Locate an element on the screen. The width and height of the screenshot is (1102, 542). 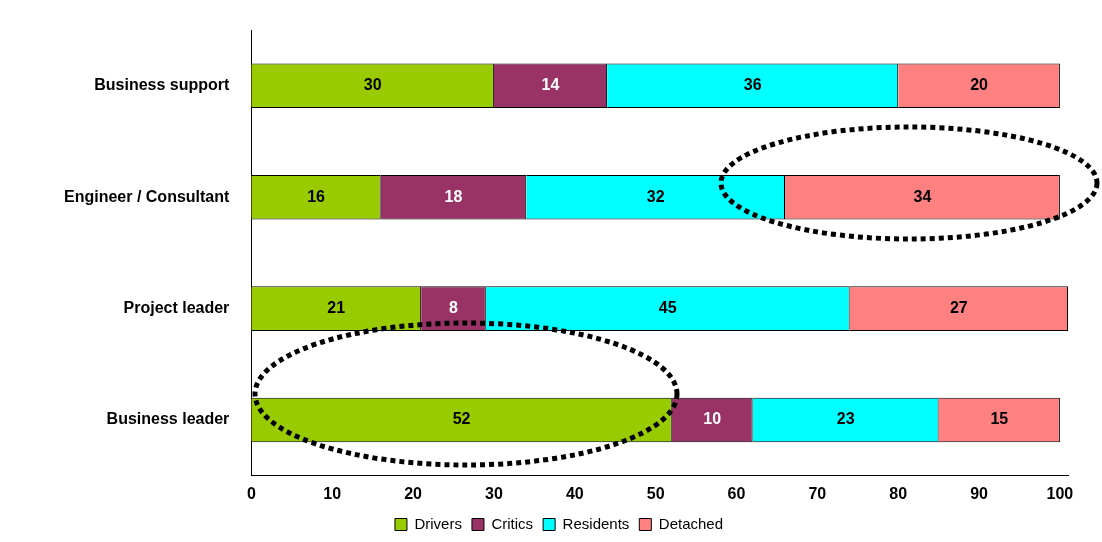
data-label: 16 is located at coordinates (316, 196).